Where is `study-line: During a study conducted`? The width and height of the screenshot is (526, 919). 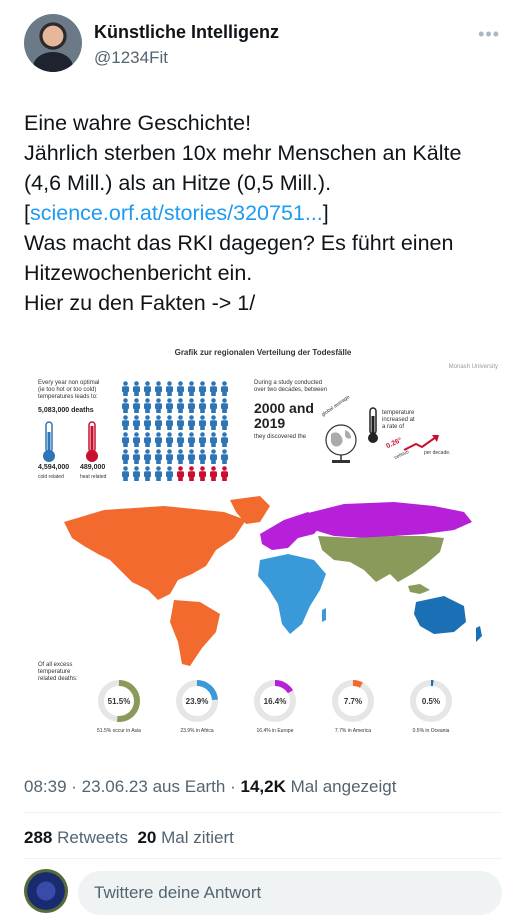 study-line: During a study conducted is located at coordinates (288, 383).